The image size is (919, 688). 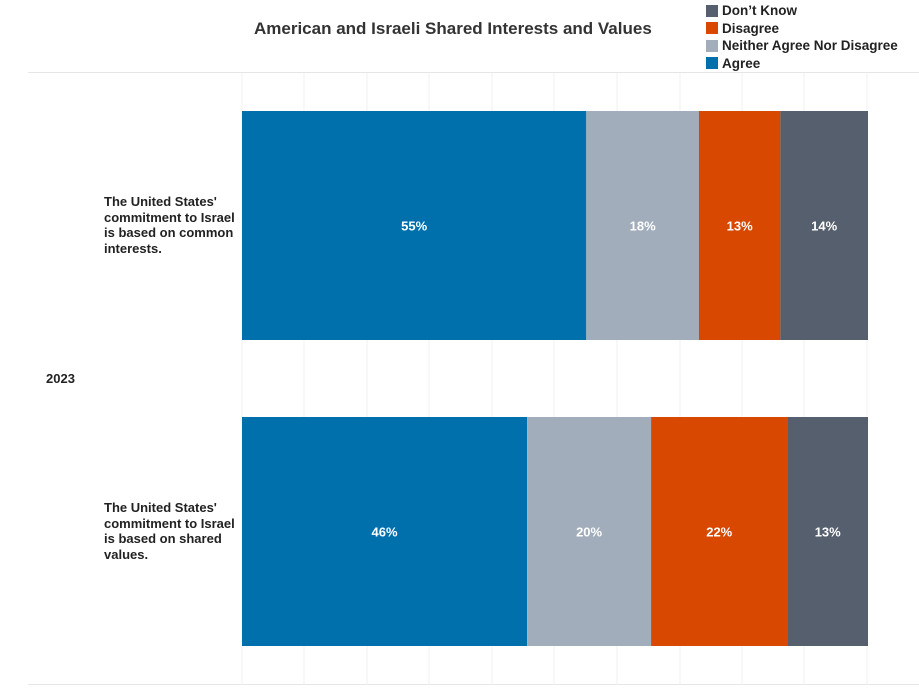 What do you see at coordinates (712, 45) in the screenshot?
I see `legend-swatch-neither` at bounding box center [712, 45].